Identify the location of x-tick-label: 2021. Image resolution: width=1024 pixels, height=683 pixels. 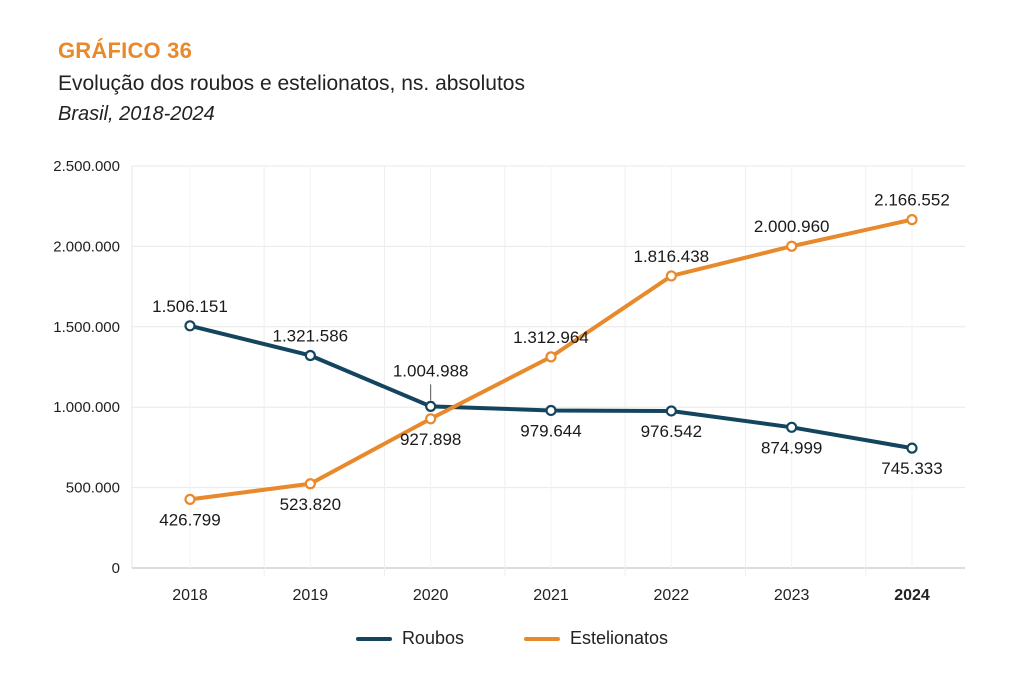
(551, 595).